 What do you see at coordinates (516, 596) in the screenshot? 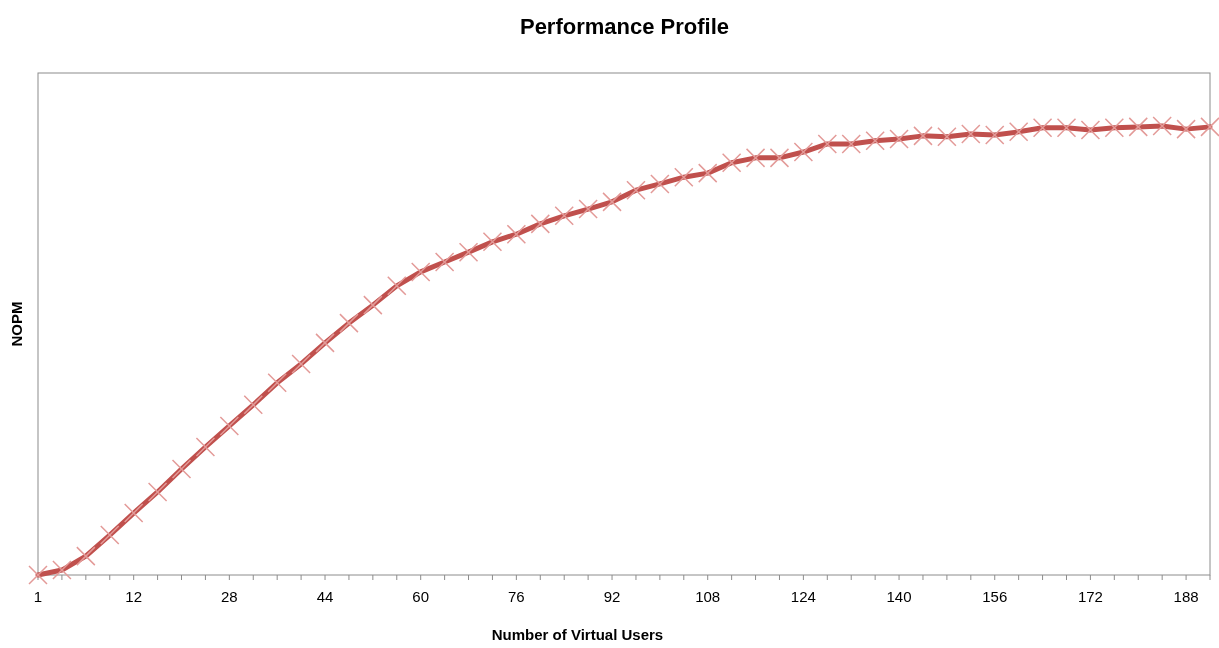
I see `x-tick-label: 76` at bounding box center [516, 596].